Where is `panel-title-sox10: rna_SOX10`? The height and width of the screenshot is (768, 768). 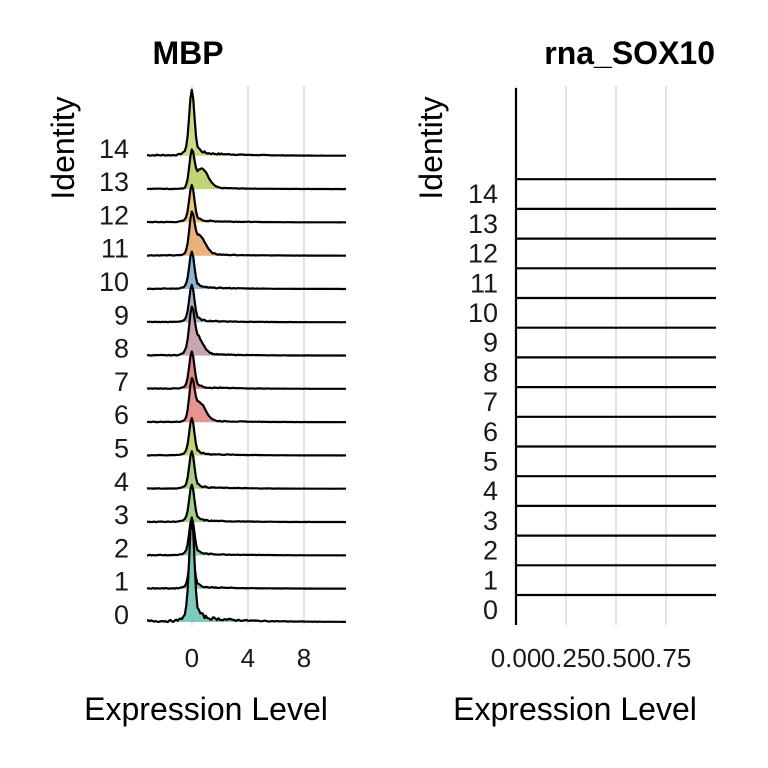
panel-title-sox10: rna_SOX10 is located at coordinates (629, 53).